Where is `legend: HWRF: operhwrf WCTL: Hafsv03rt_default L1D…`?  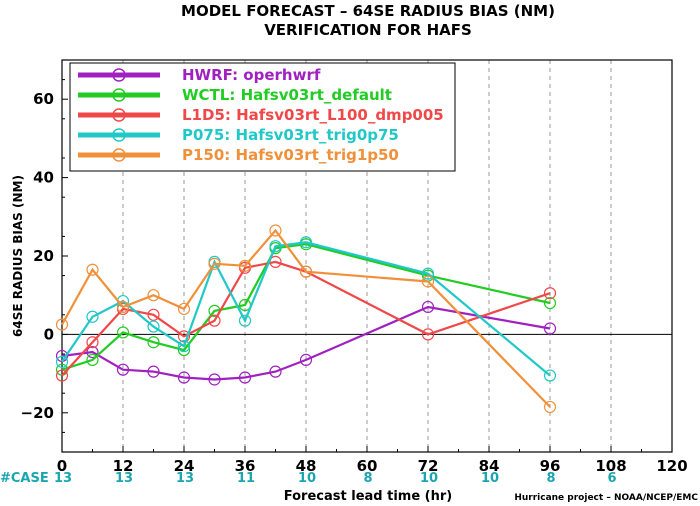
legend: HWRF: operhwrf WCTL: Hafsv03rt_default L1D… is located at coordinates (262, 117).